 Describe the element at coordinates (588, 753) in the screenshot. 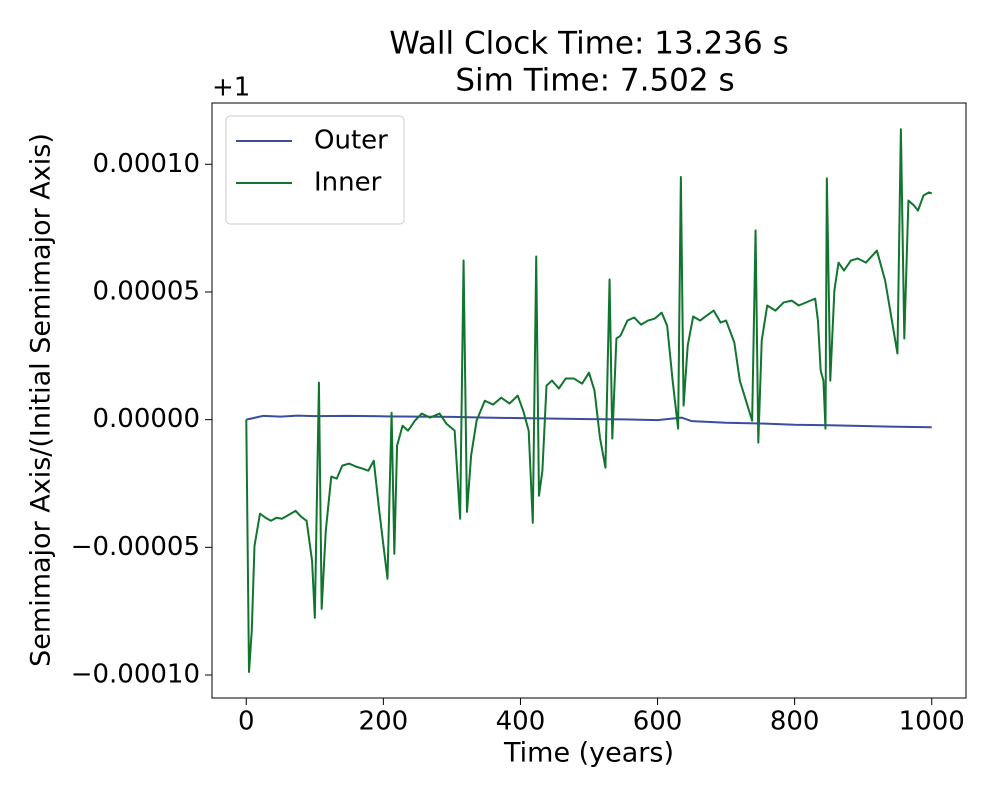

I see `x-axis-label: Time (years)` at that location.